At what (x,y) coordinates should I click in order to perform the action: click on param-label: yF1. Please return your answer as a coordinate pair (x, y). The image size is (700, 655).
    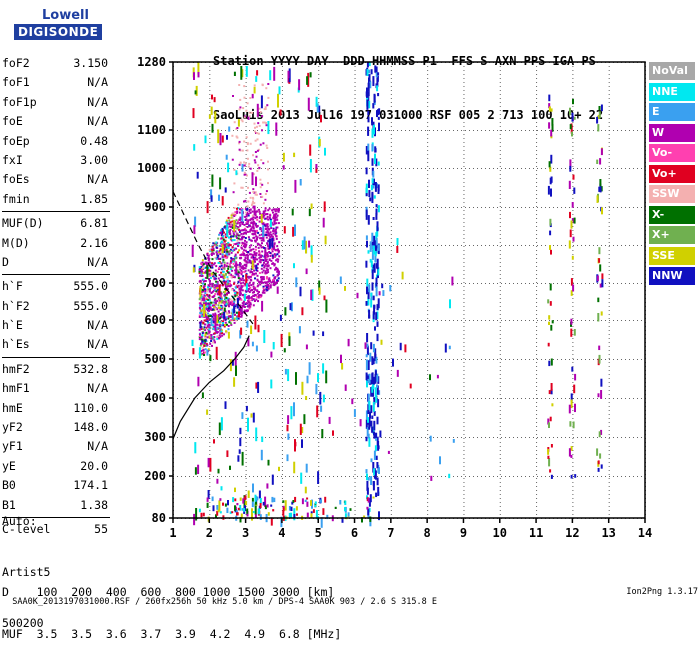
    Looking at the image, I should click on (12, 446).